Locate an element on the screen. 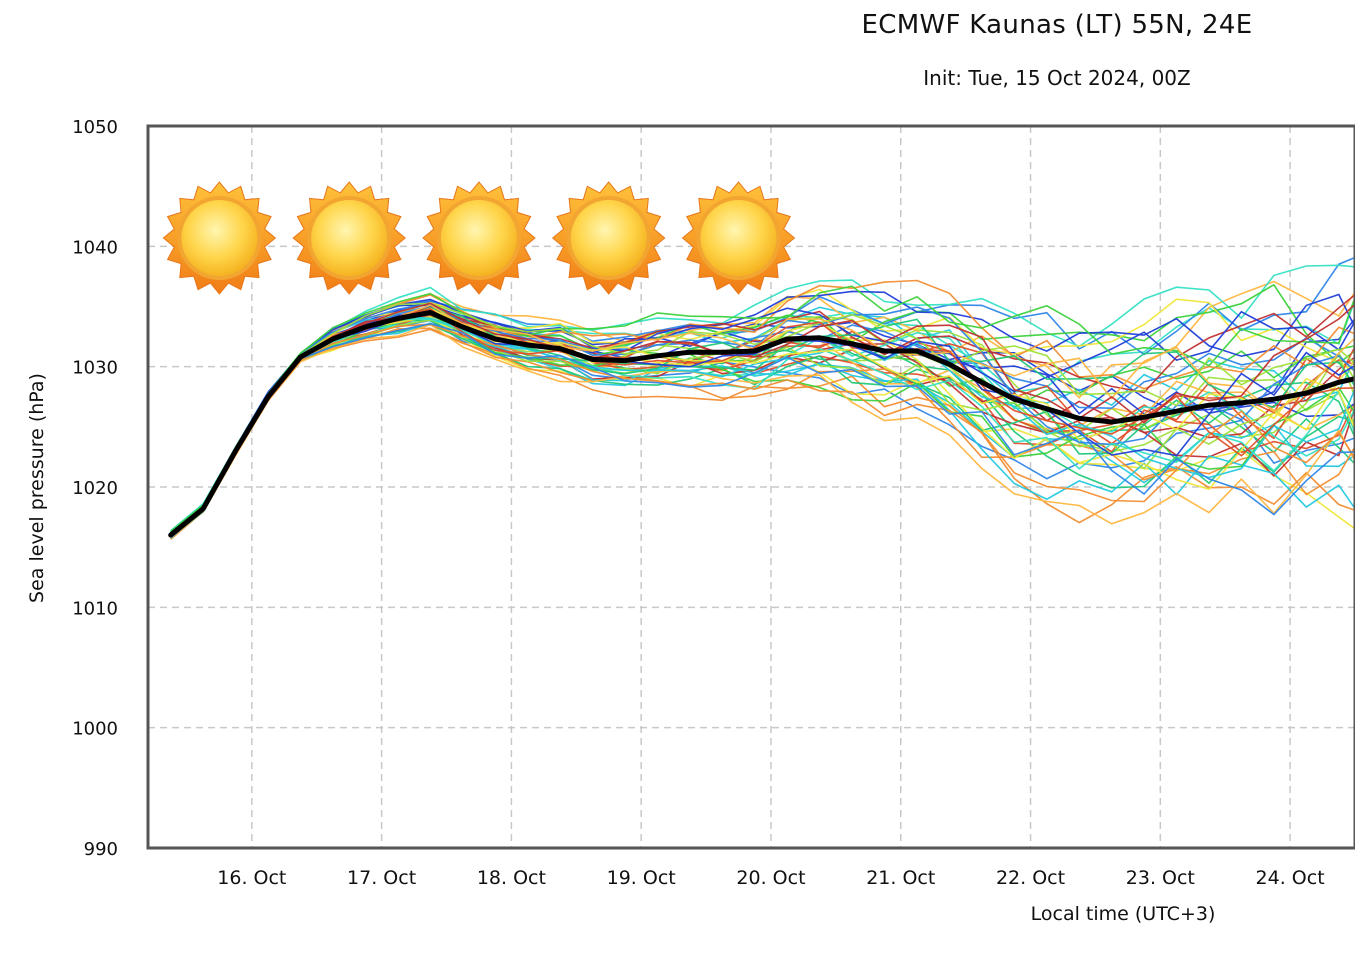  y-tick-label: 990 is located at coordinates (101, 849).